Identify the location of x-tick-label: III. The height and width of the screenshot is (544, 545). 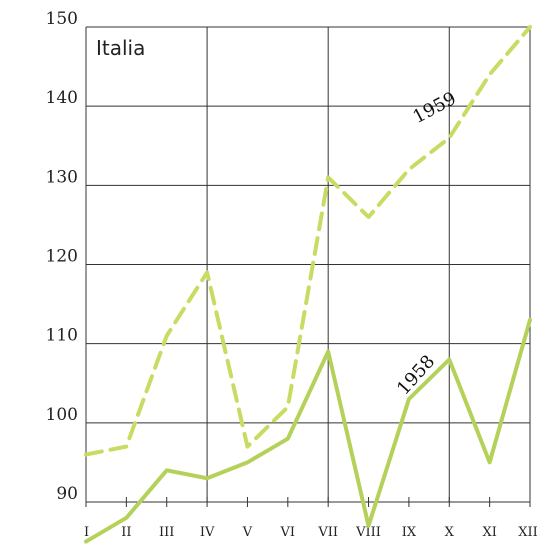
(166, 532).